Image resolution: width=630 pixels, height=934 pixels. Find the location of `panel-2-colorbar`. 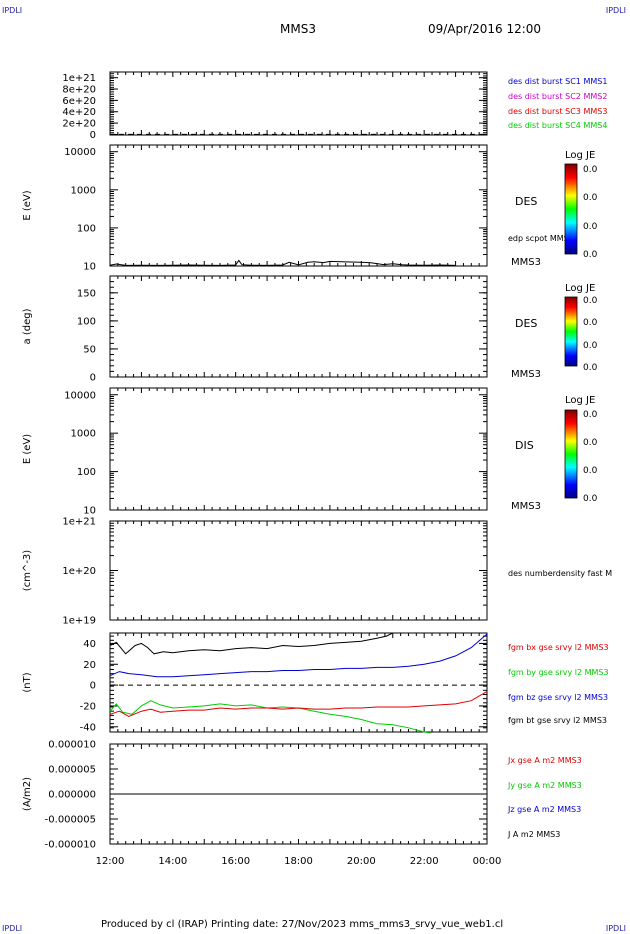

panel-2-colorbar is located at coordinates (571, 331).